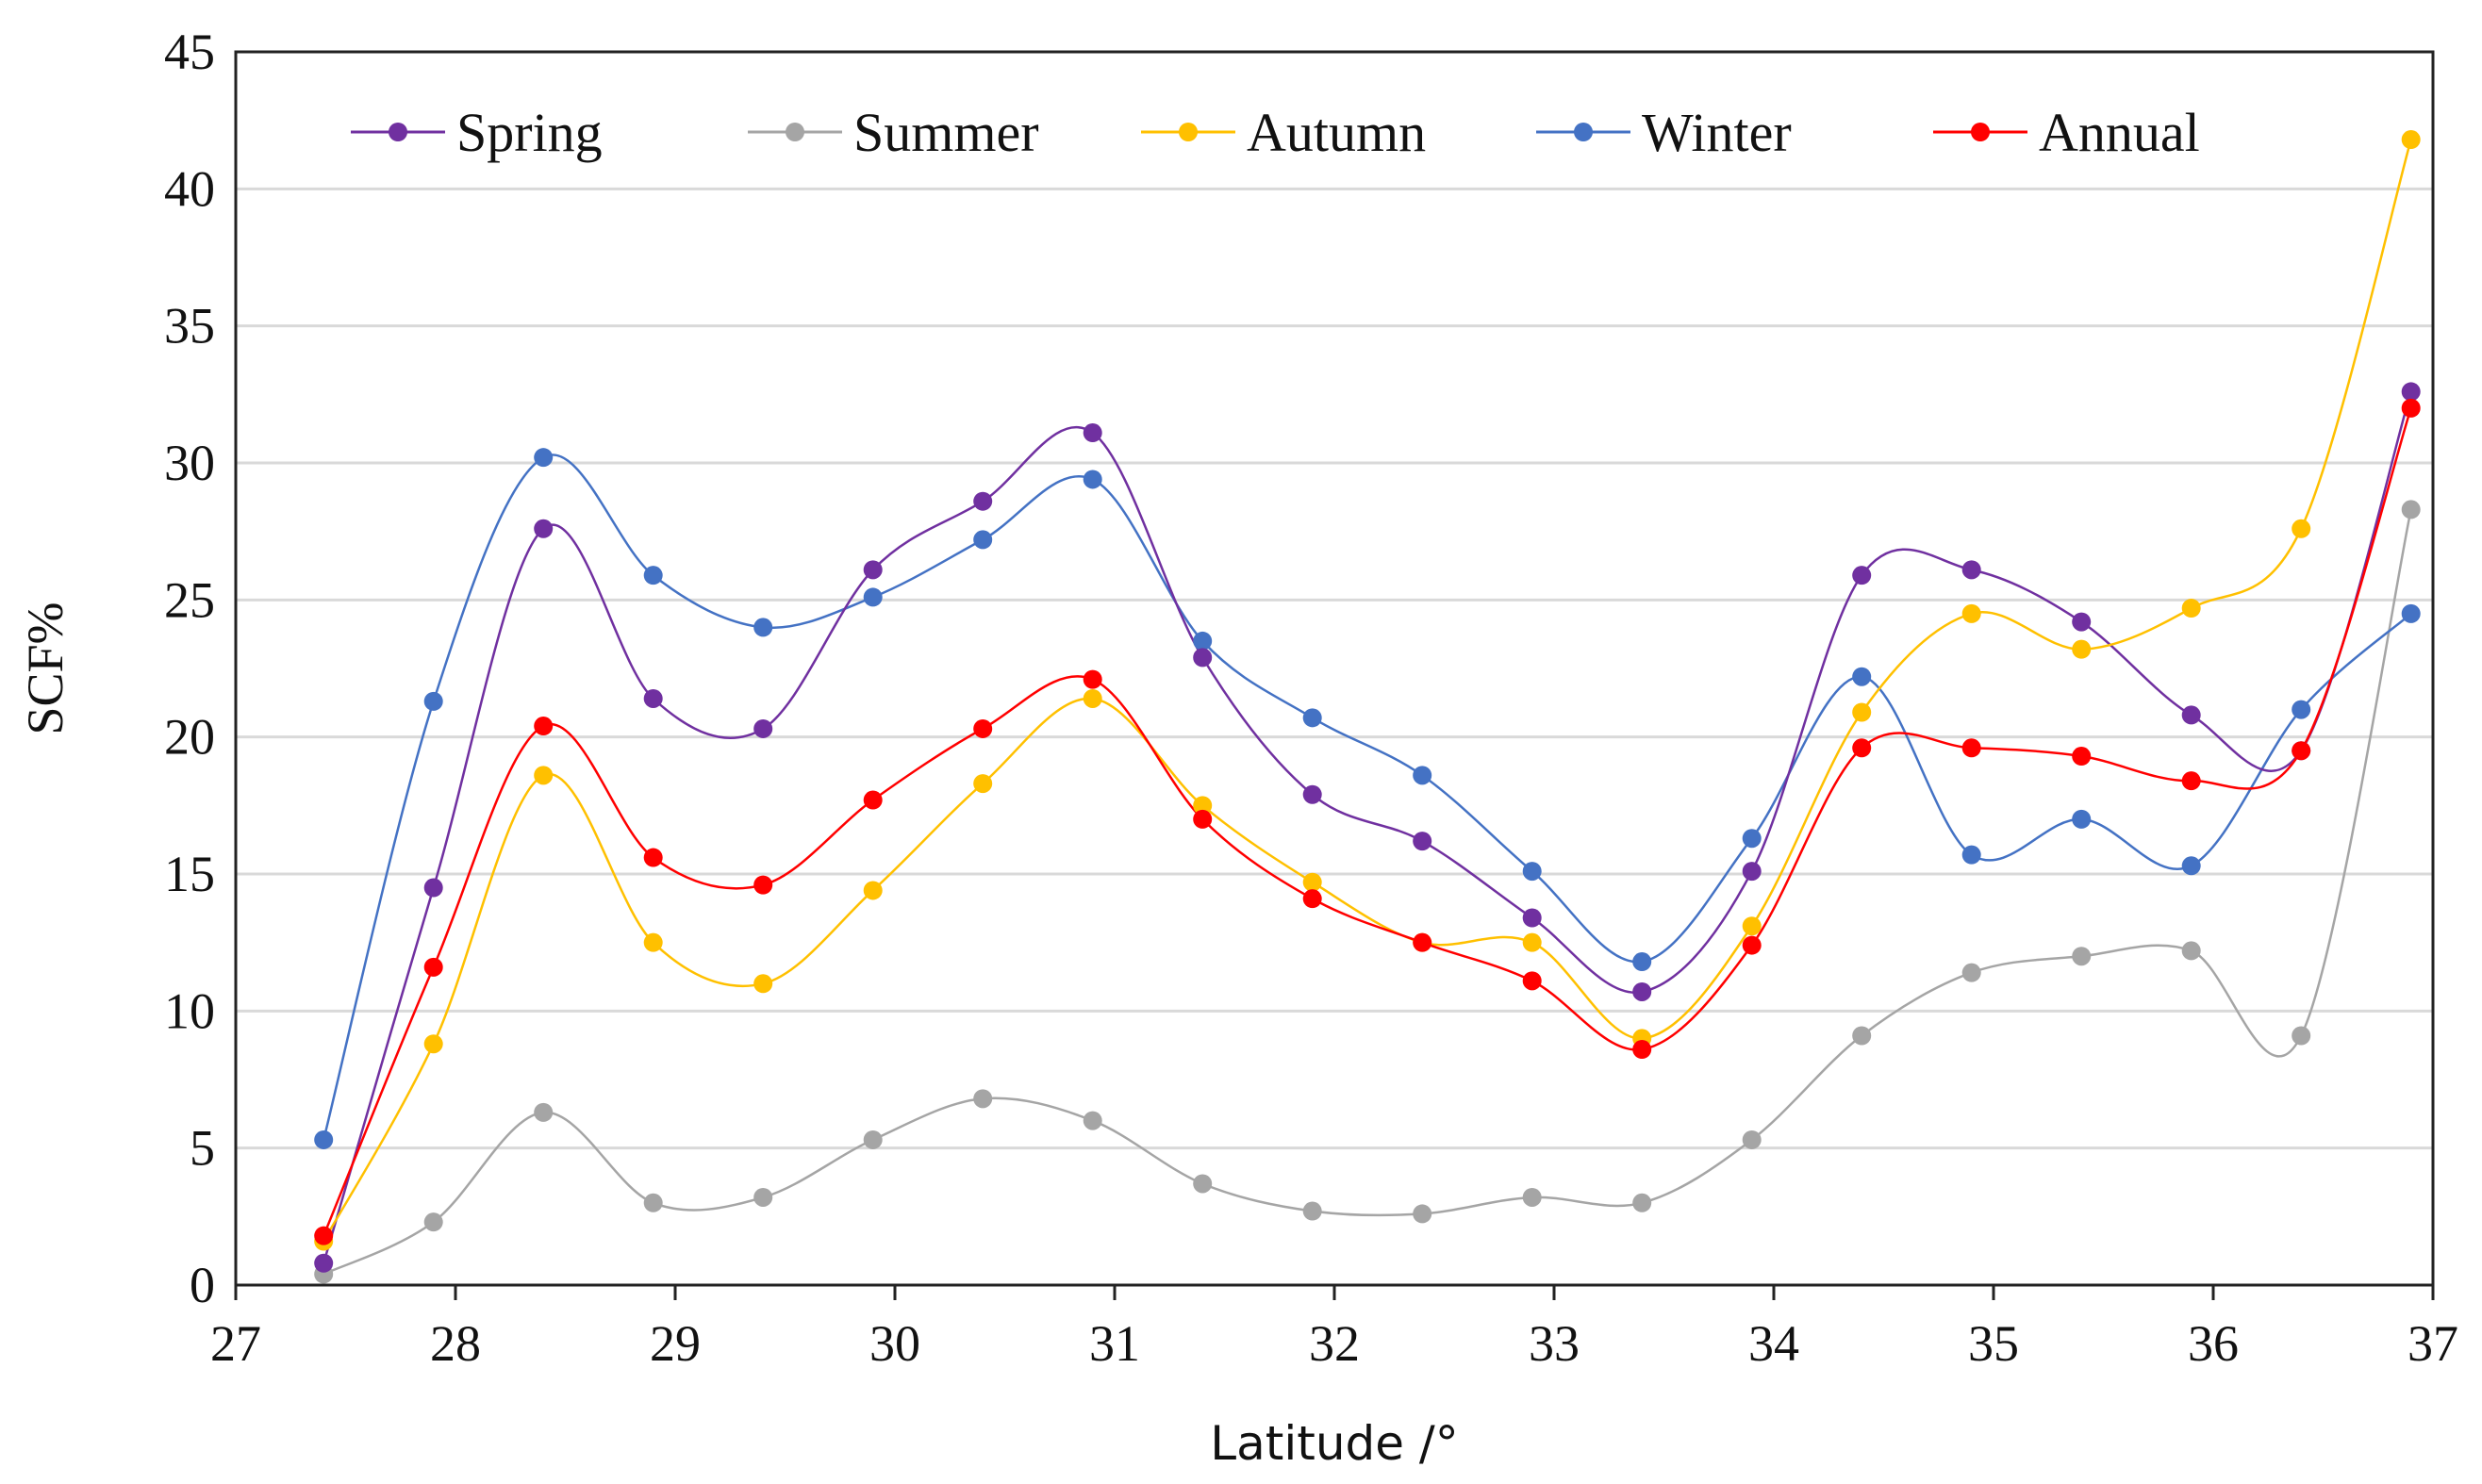 The image size is (2482, 1484). I want to click on x-tick-label-32: 32, so click(1334, 1343).